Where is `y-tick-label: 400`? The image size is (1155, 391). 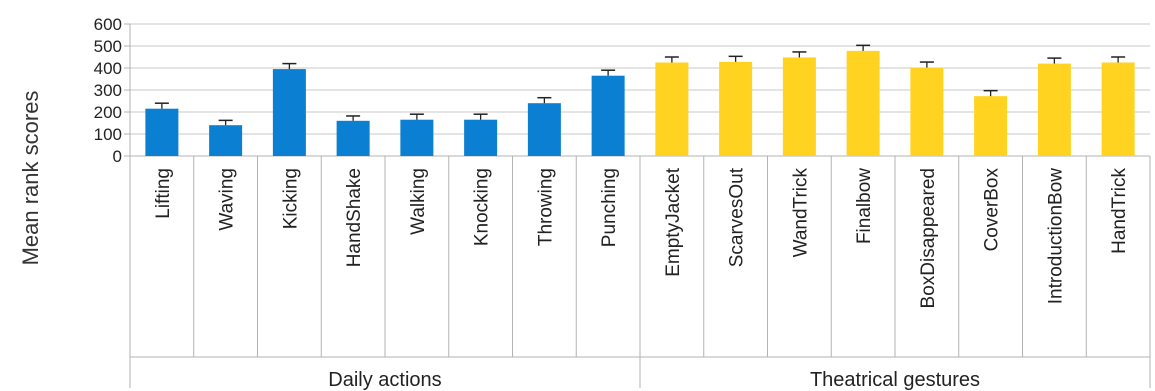
y-tick-label: 400 is located at coordinates (108, 68).